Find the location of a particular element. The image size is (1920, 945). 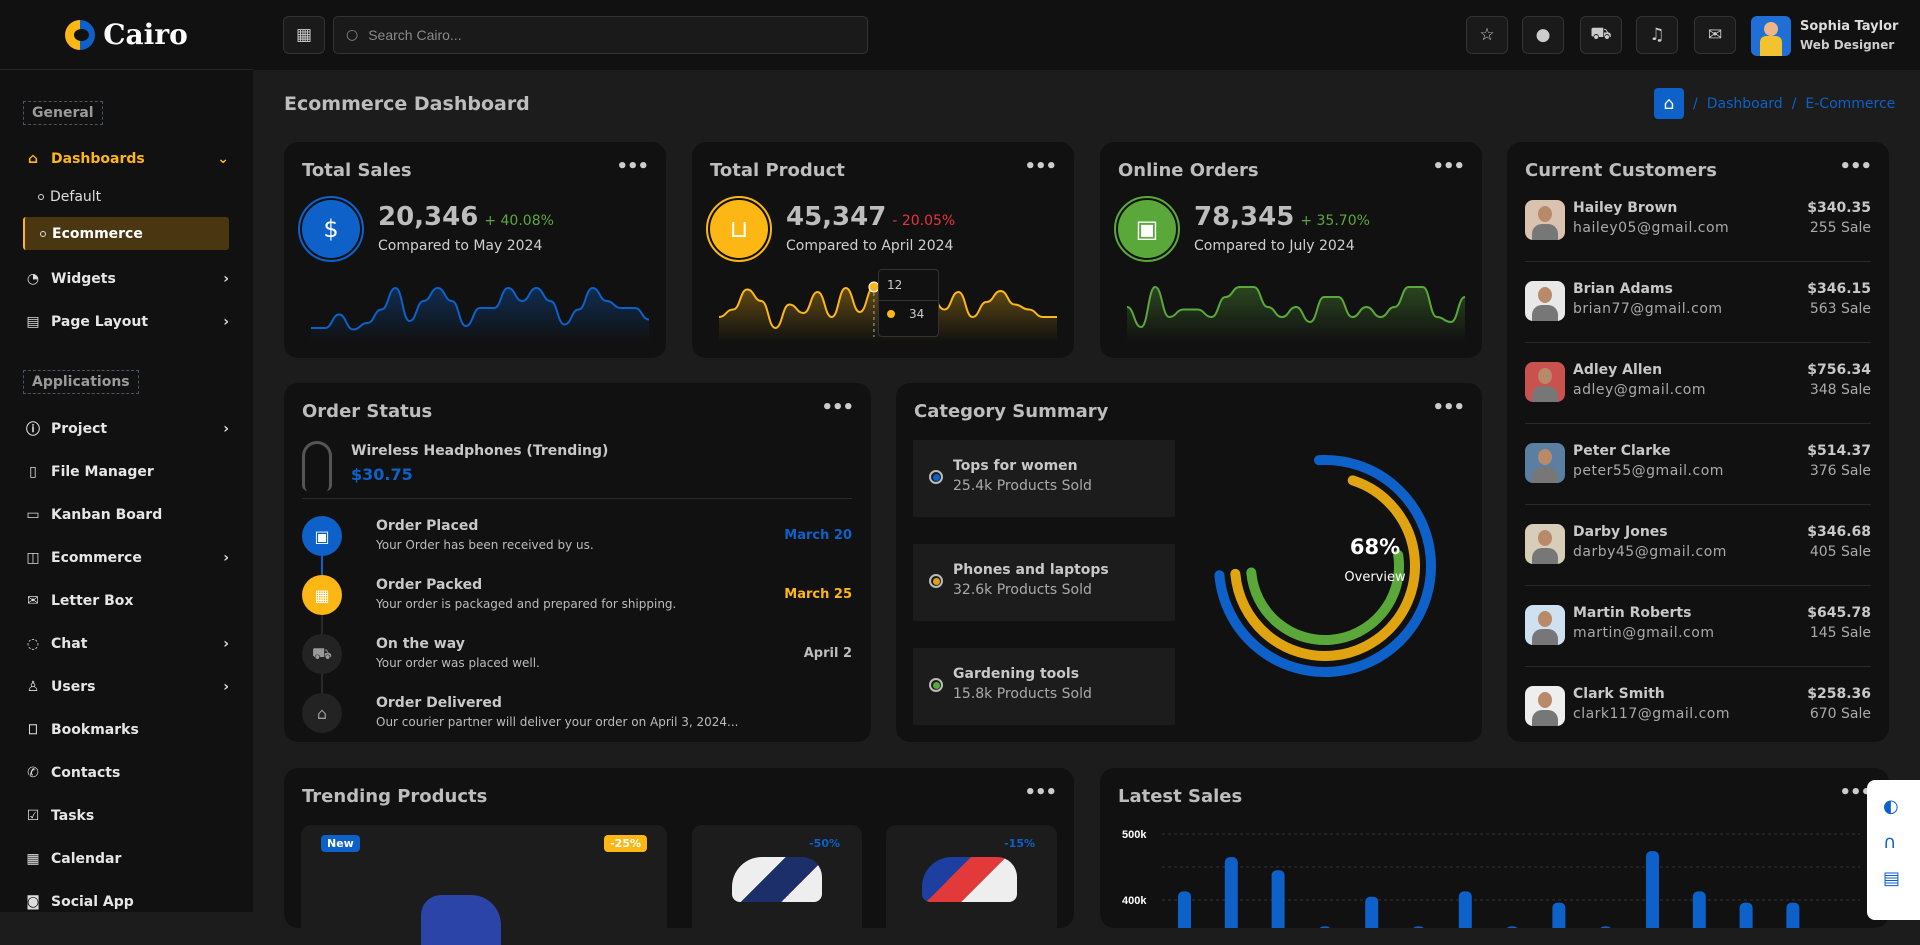

tooltip-value: 34 is located at coordinates (917, 314).